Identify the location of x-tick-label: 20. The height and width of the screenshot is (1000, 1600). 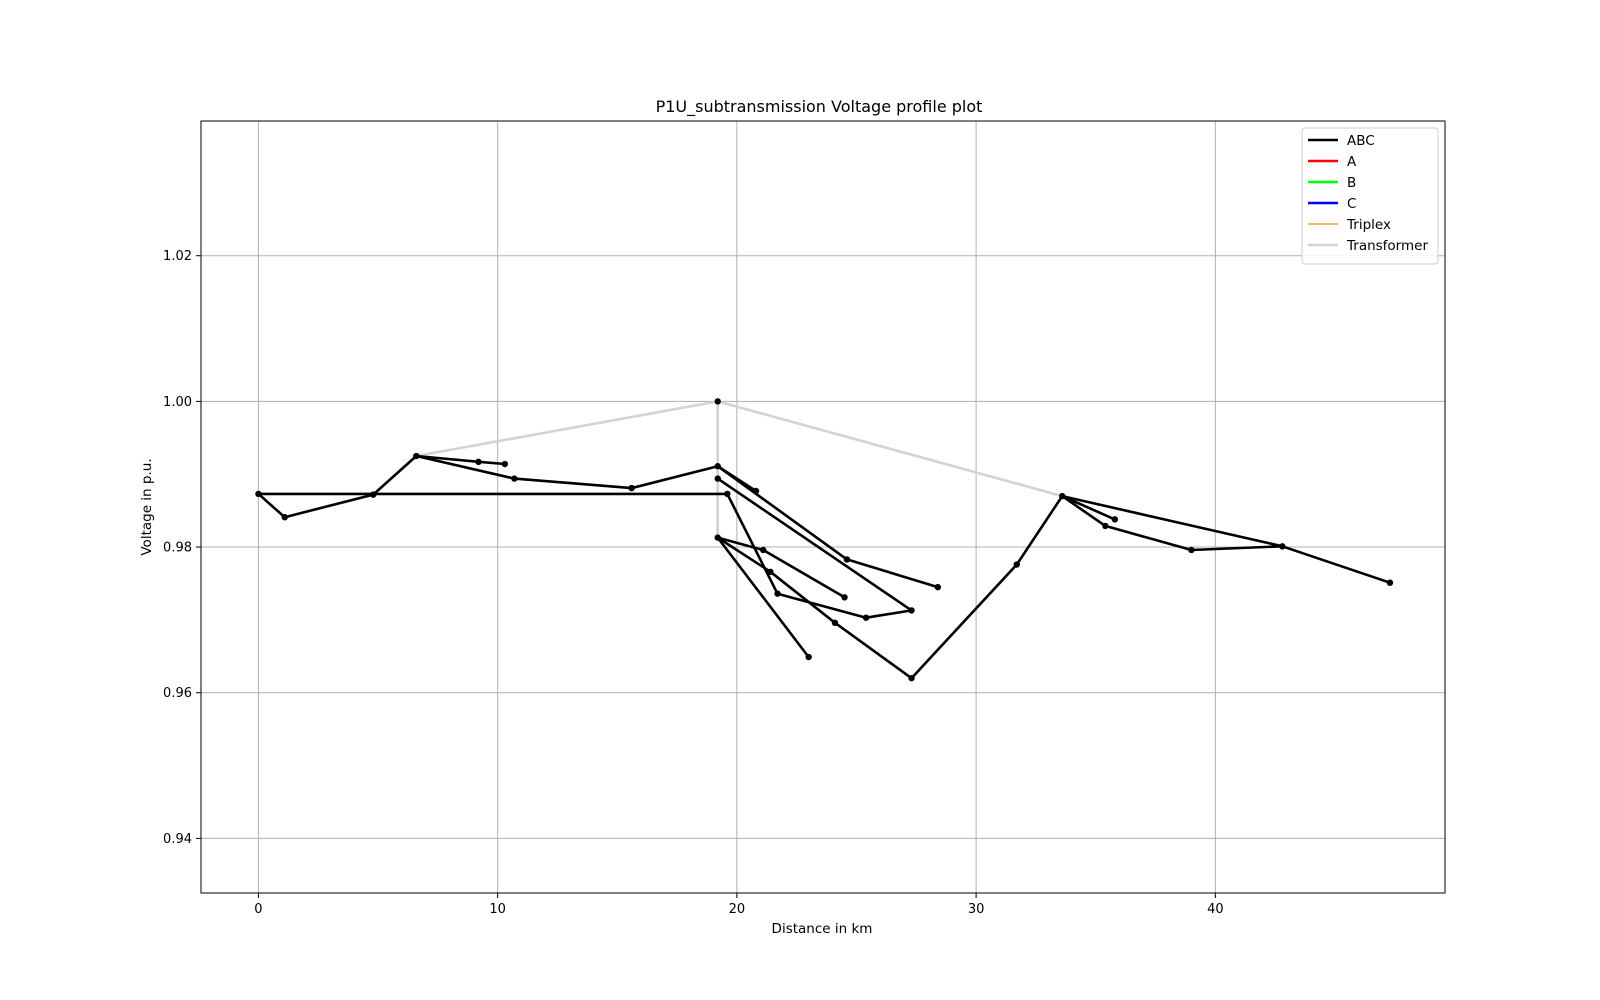
(737, 909).